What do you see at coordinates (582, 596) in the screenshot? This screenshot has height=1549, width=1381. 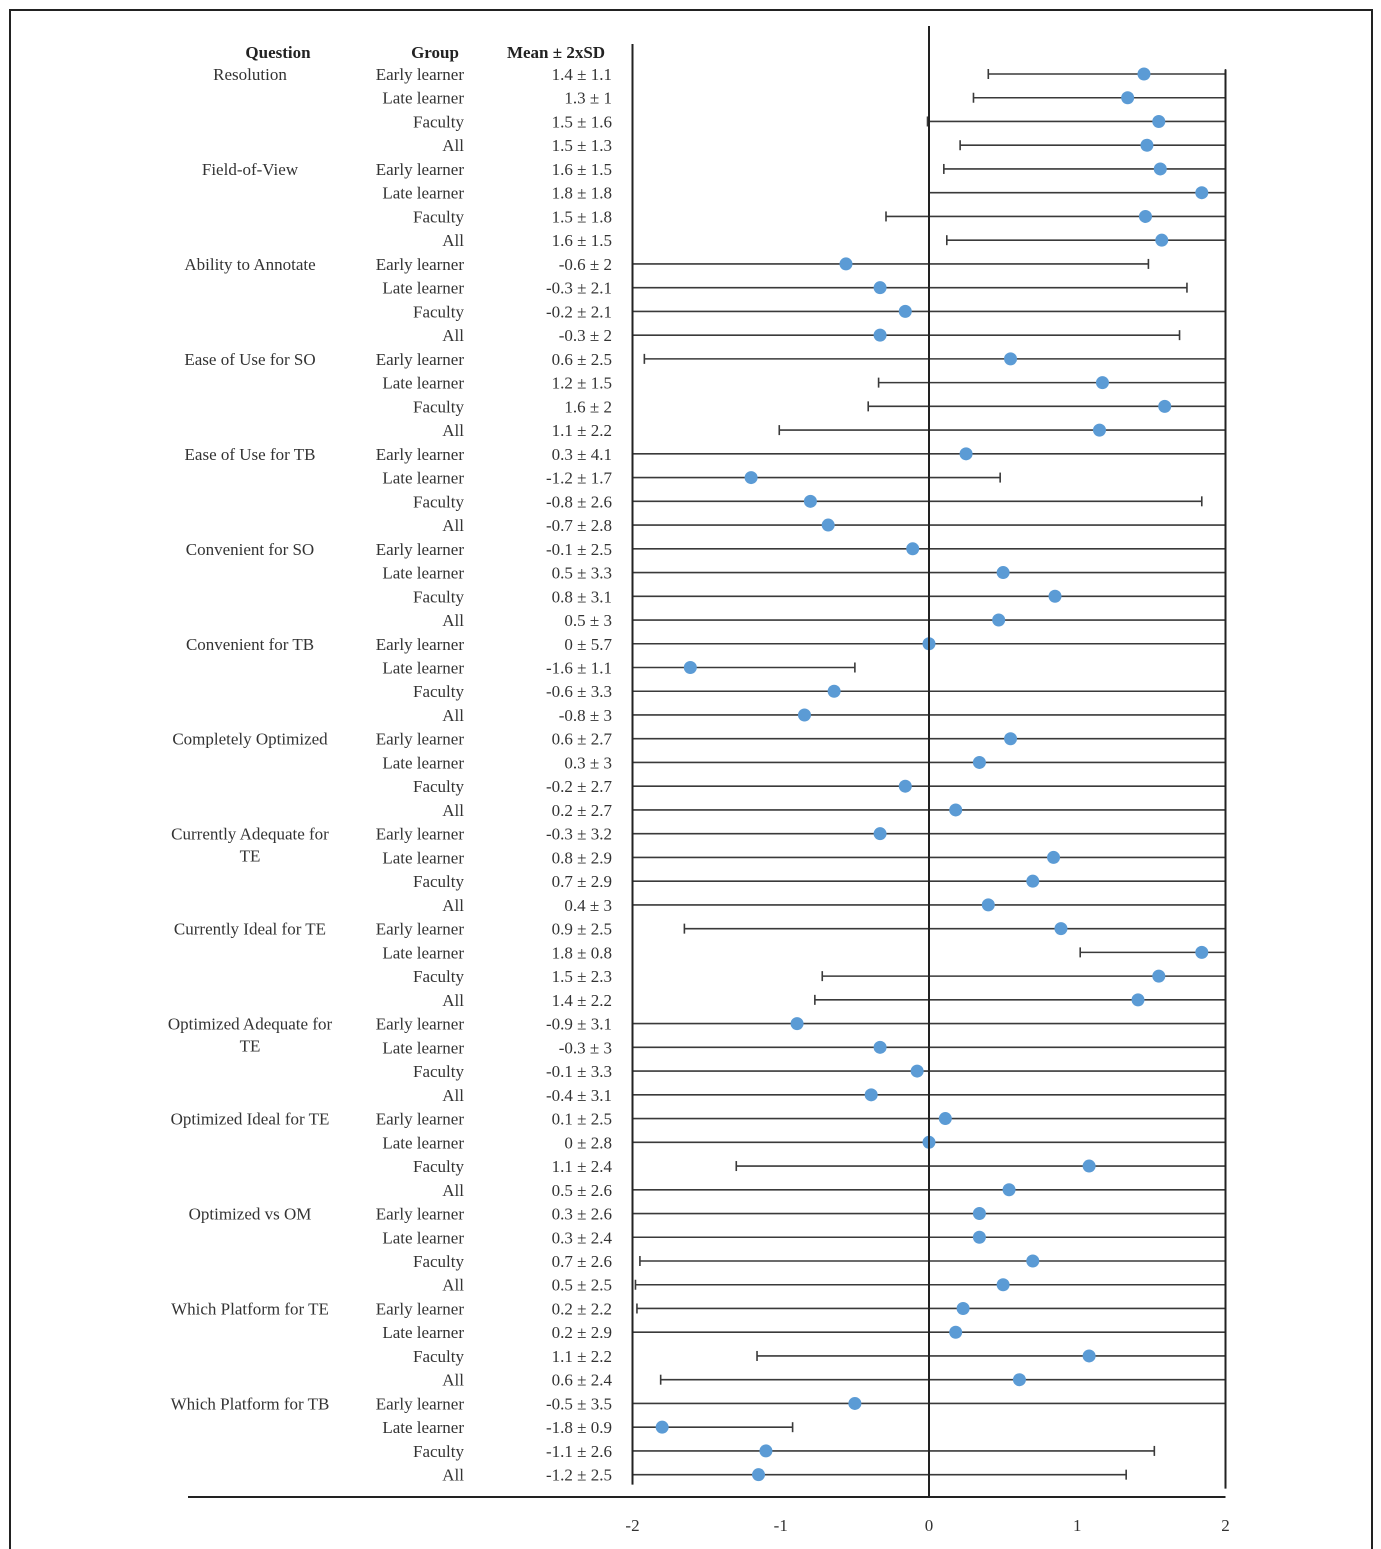 I see `mean-sd-label: 0.8 ± 3.1` at bounding box center [582, 596].